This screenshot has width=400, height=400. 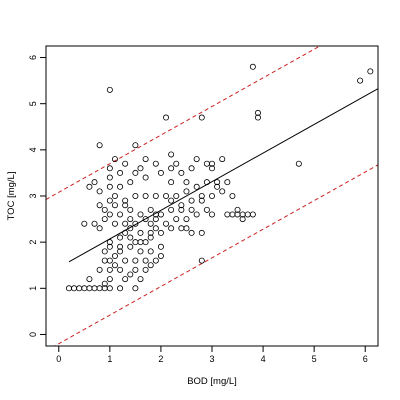 I want to click on y-tick-label: 4, so click(x=33, y=149).